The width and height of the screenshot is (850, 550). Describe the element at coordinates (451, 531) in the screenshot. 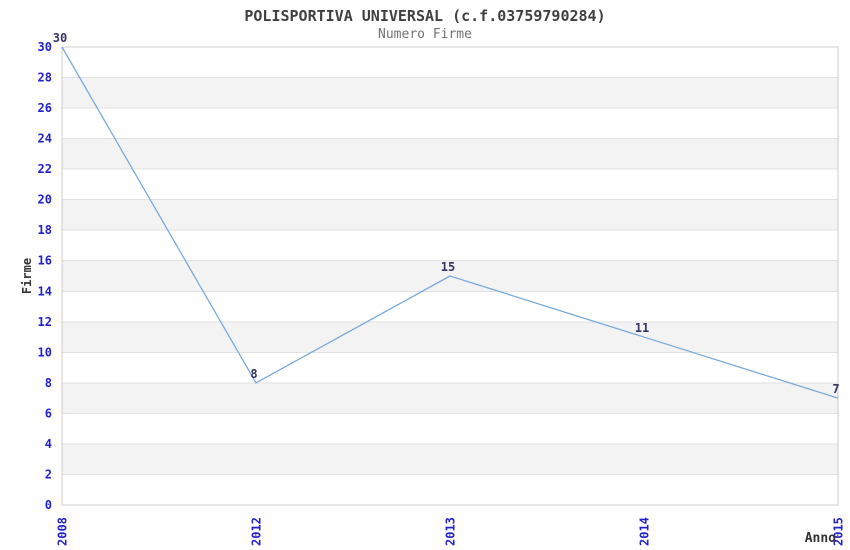

I see `x-tick-label: 2013` at that location.